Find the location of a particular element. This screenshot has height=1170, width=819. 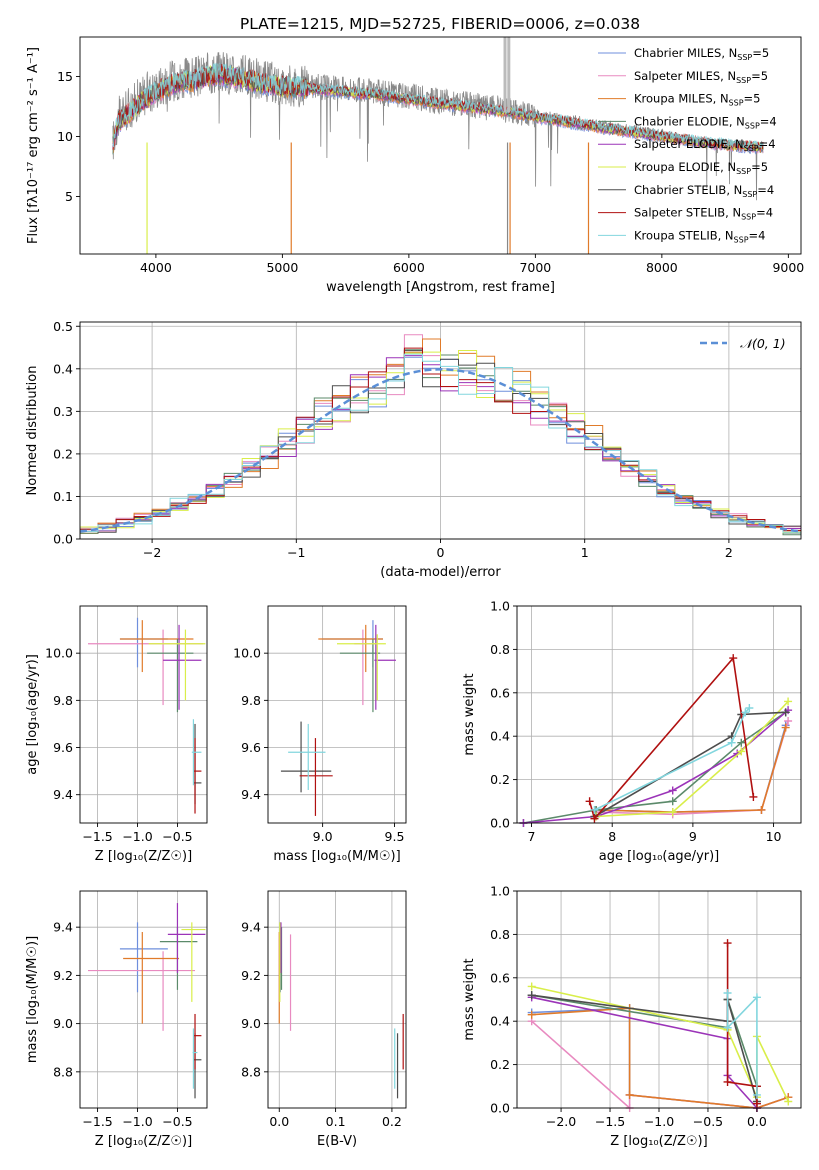

x-tick-label: 8 is located at coordinates (612, 836).